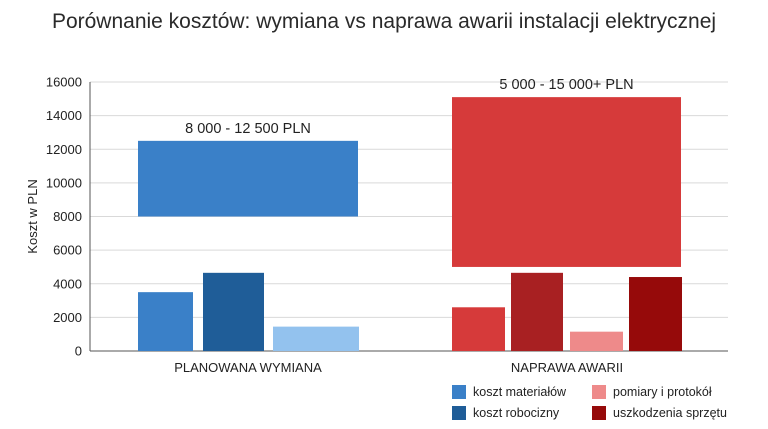 Image resolution: width=768 pixels, height=429 pixels. I want to click on legend-item: koszt robocizny, so click(522, 413).